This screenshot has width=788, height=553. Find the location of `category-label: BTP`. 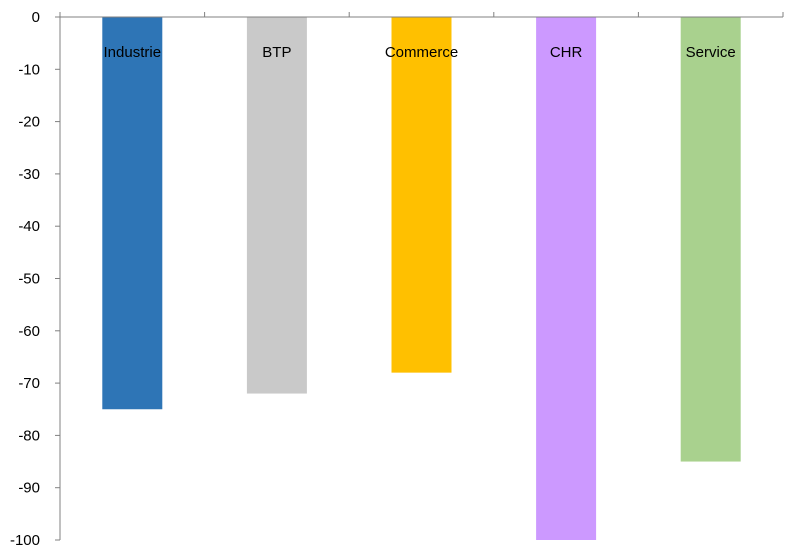

category-label: BTP is located at coordinates (276, 52).